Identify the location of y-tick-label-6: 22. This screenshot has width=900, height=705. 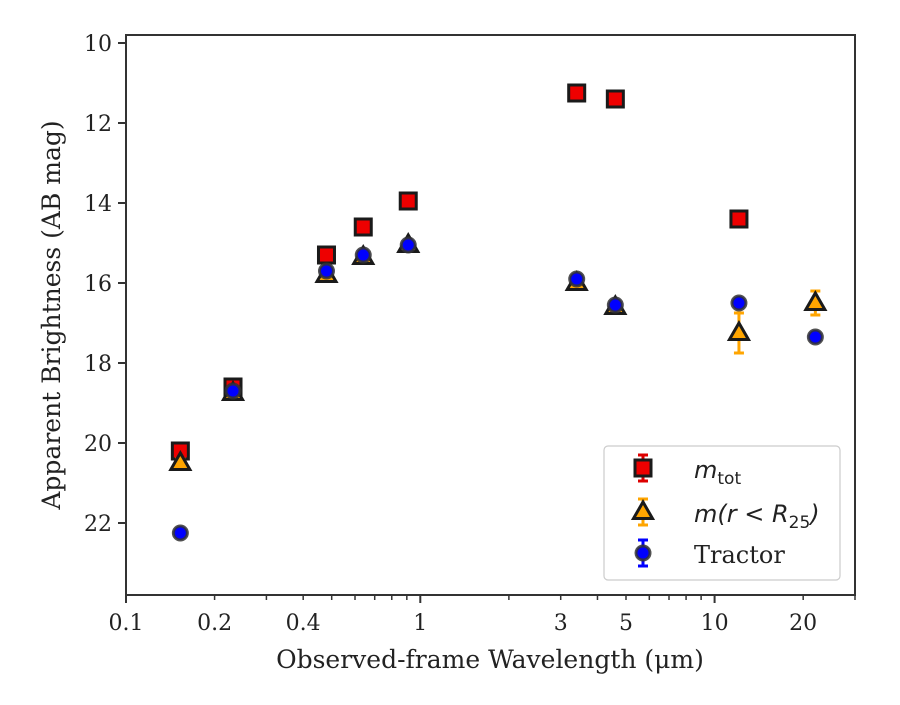
(98, 524).